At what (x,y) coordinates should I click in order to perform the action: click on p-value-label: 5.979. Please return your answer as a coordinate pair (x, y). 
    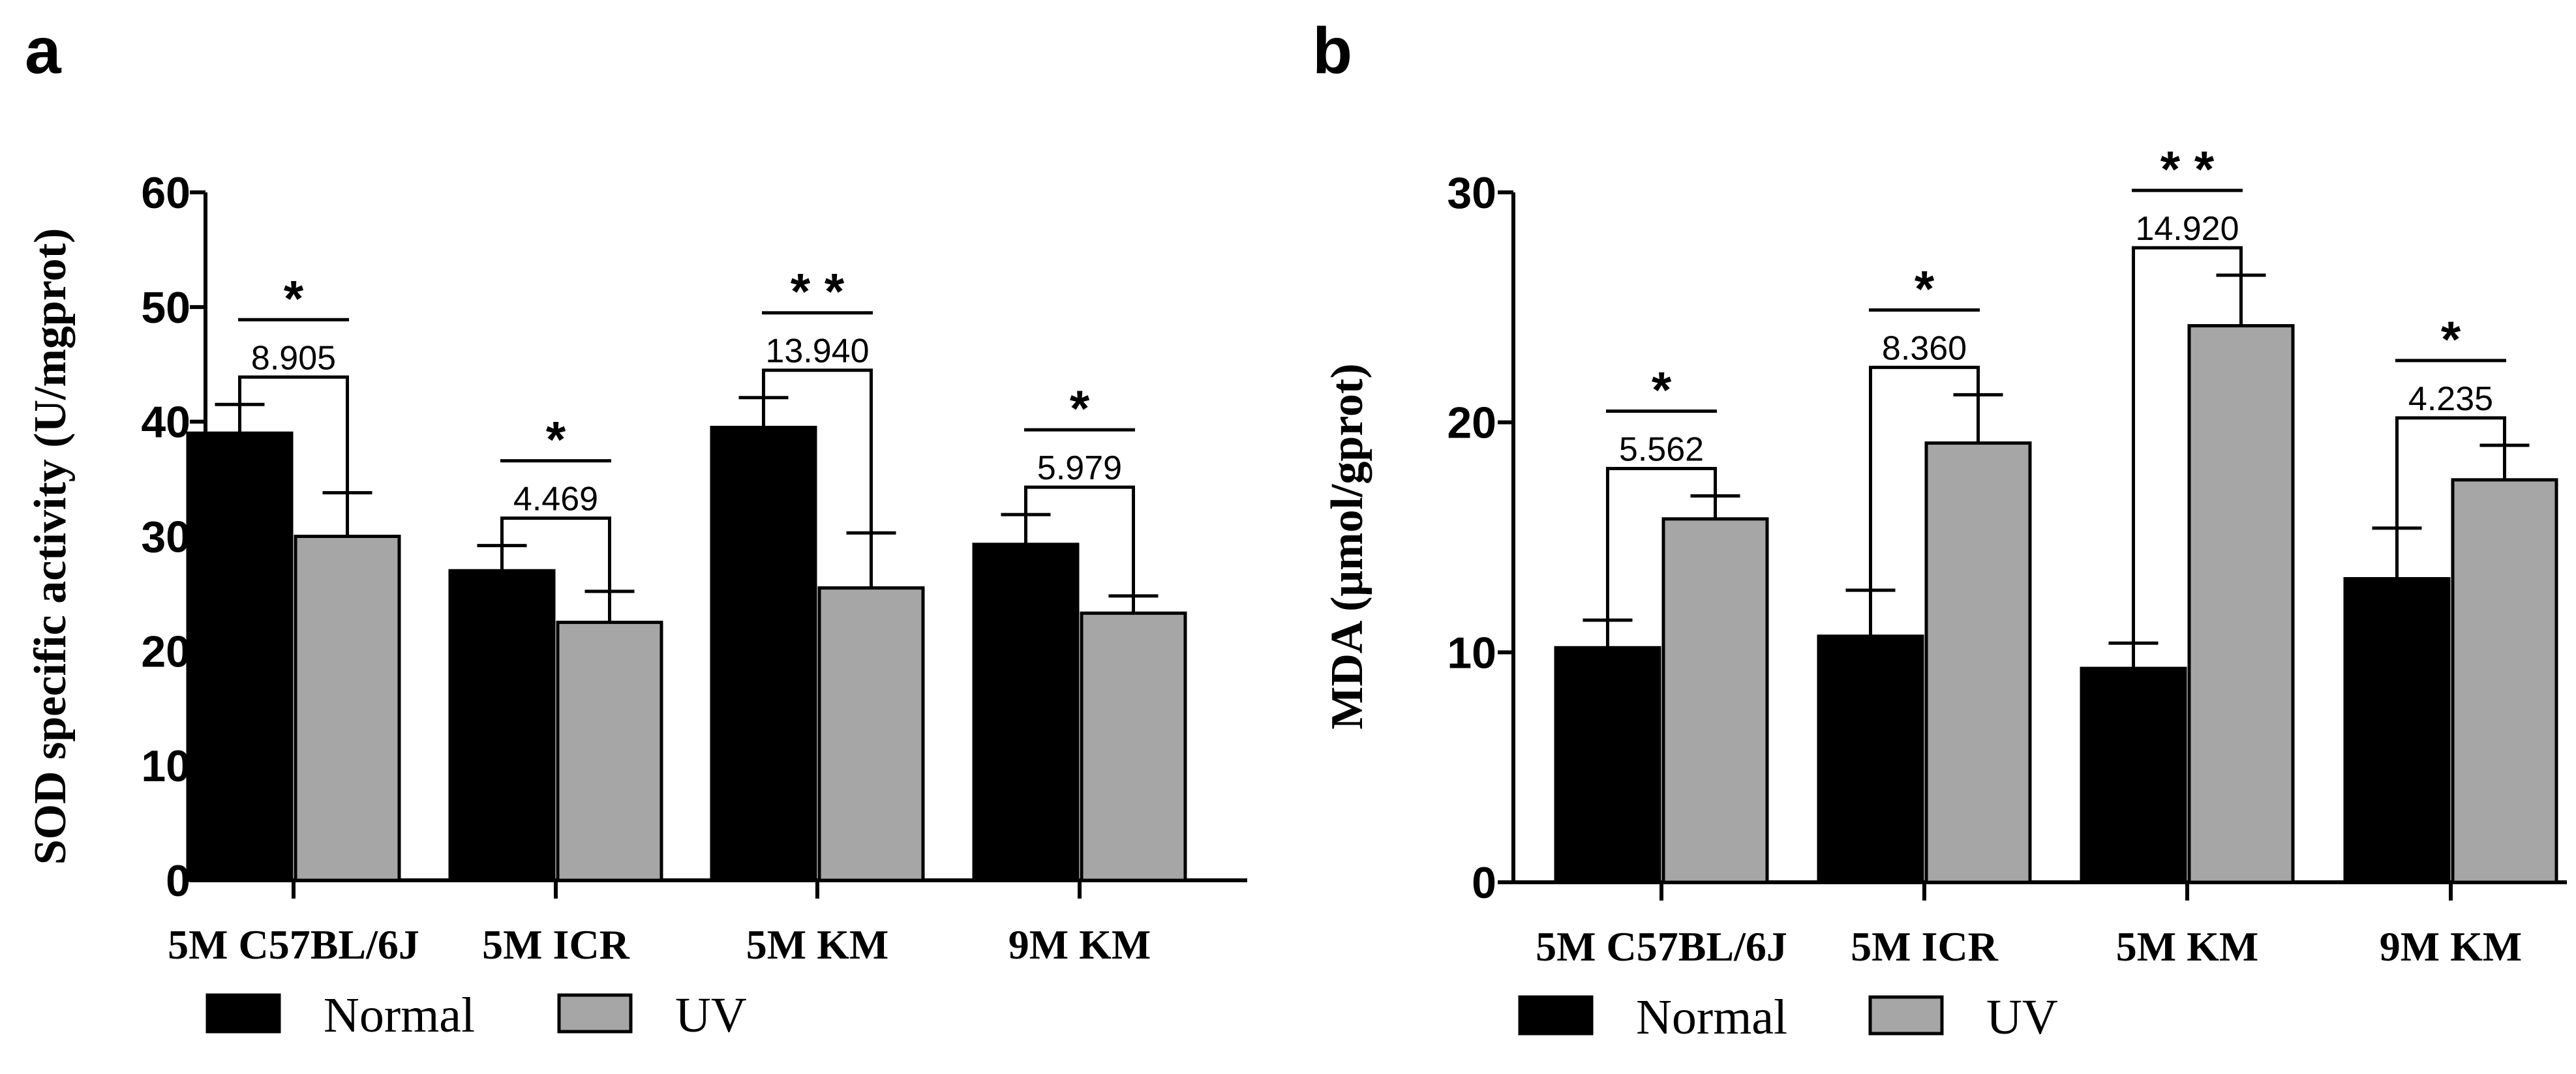
    Looking at the image, I should click on (1080, 468).